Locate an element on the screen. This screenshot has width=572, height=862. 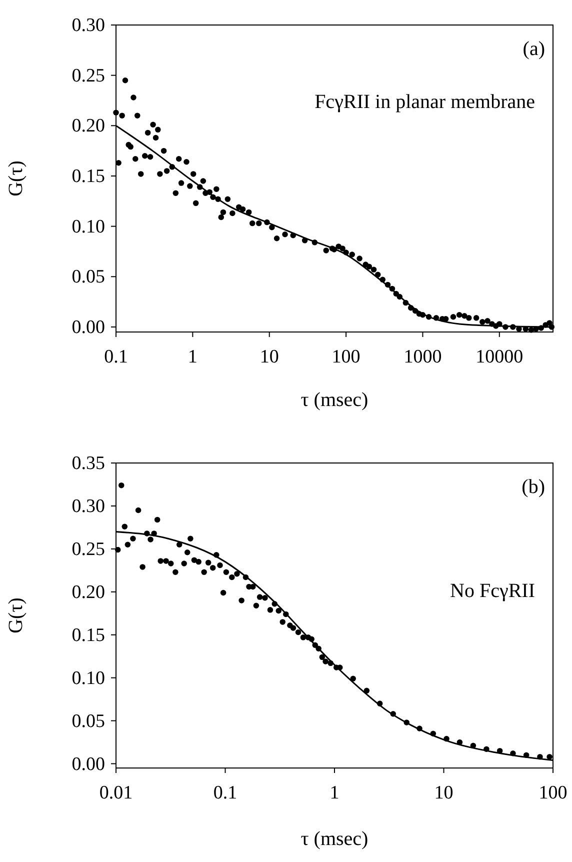
x-tick-label: 0.01 is located at coordinates (116, 793).